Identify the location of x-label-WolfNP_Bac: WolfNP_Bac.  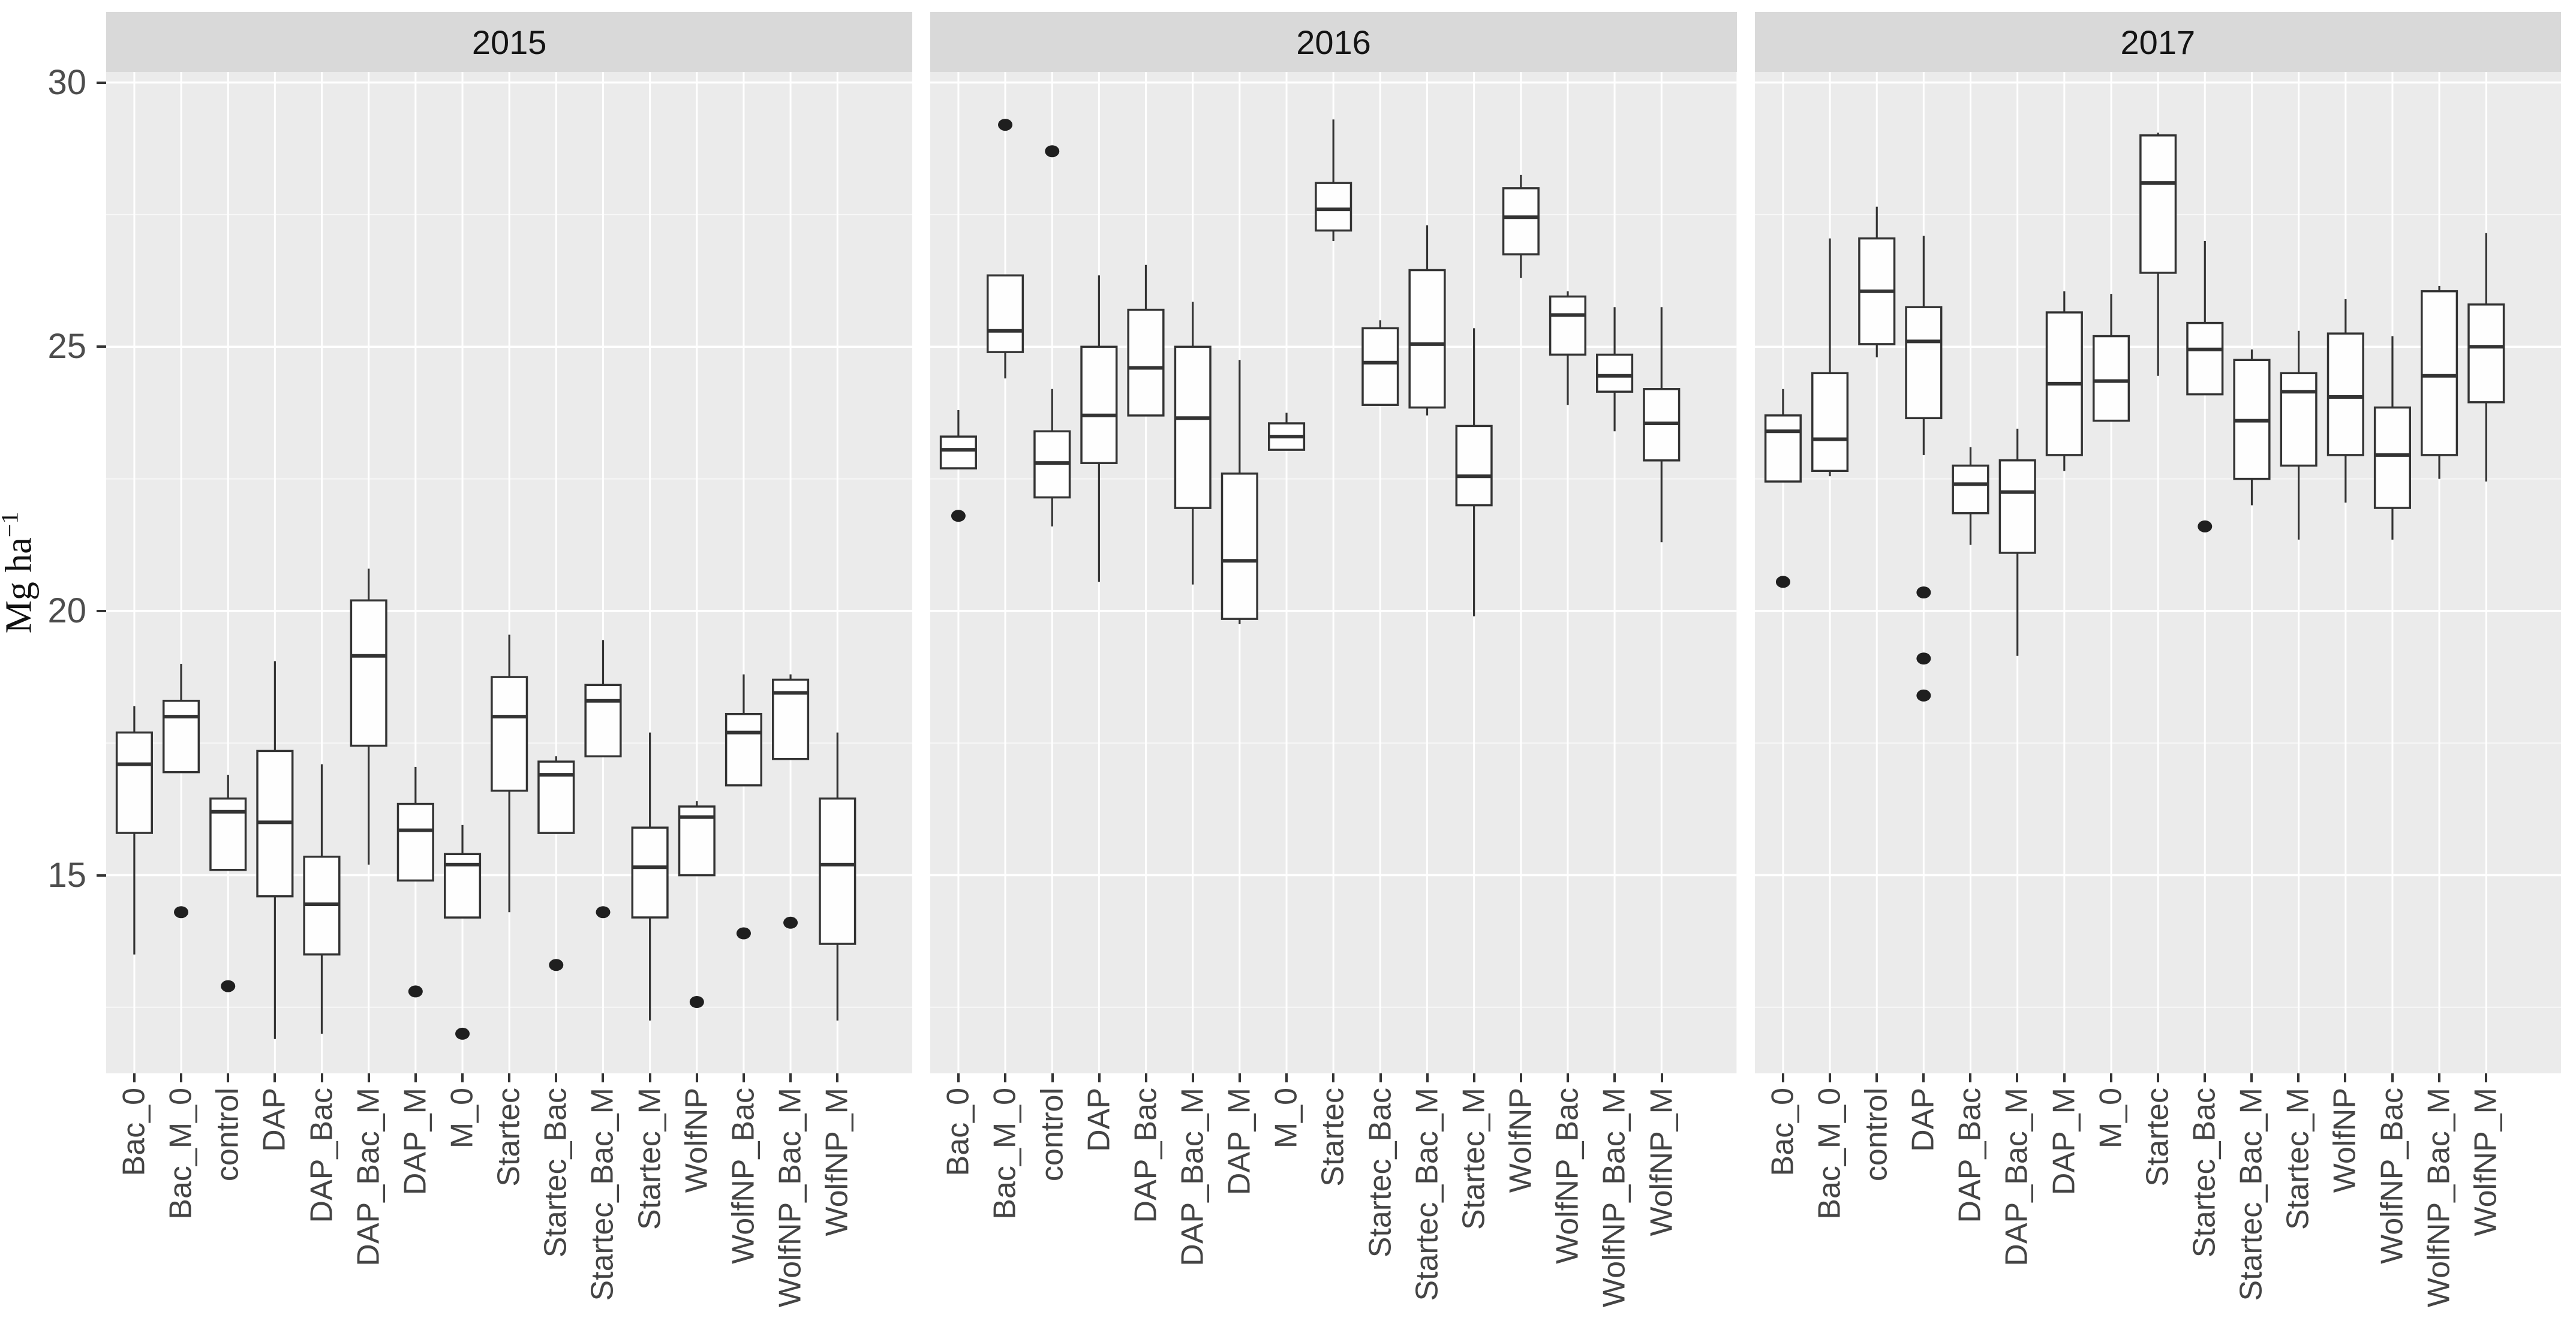
(744, 1176).